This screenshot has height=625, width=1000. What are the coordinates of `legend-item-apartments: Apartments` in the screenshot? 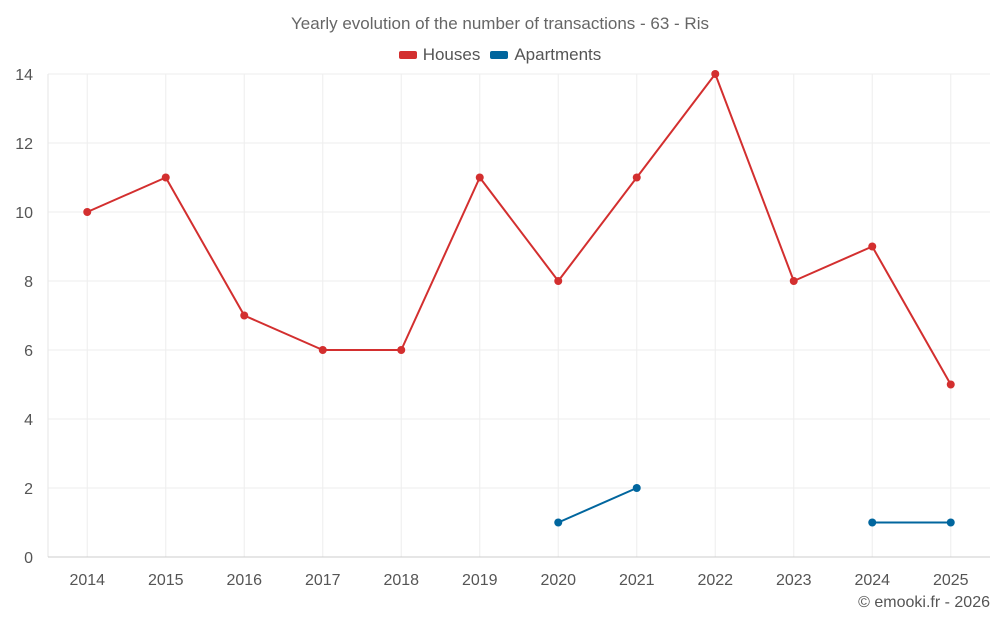 It's located at (545, 55).